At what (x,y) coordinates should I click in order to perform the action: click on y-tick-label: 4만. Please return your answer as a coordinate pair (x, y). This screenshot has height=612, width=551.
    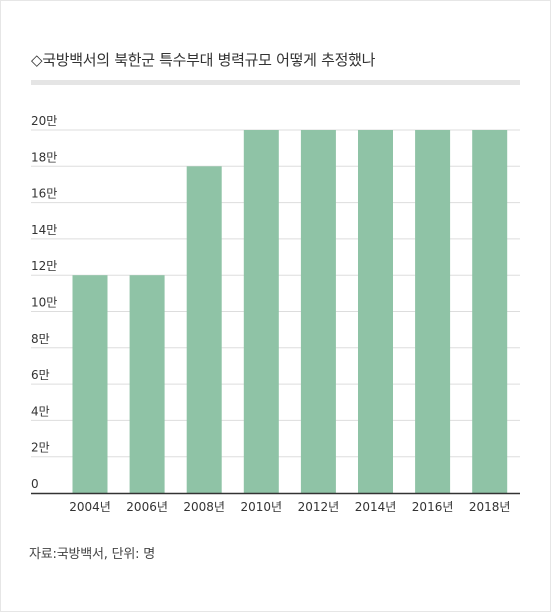
    Looking at the image, I should click on (40, 411).